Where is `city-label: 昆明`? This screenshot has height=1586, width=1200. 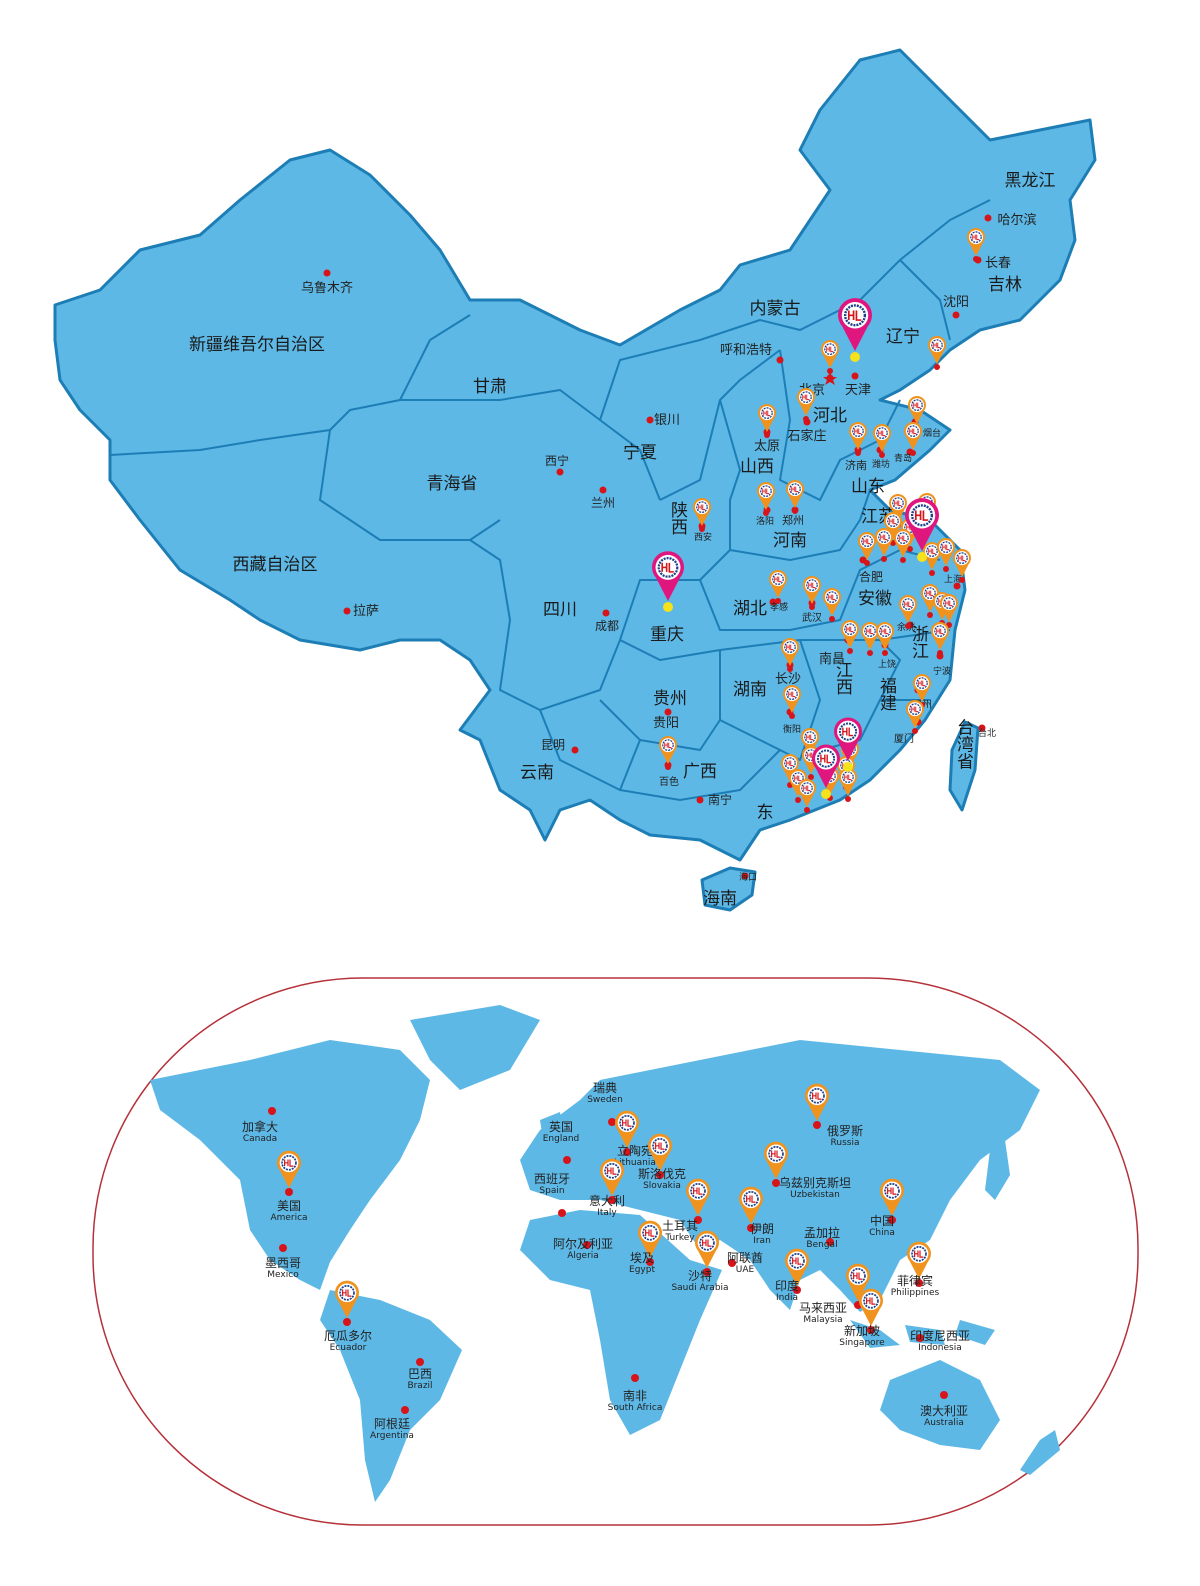 city-label: 昆明 is located at coordinates (553, 745).